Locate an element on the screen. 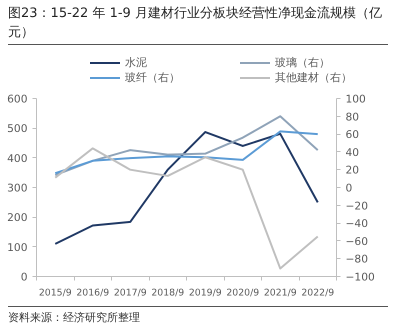 This screenshot has height=335, width=399. legend-label: 玻璃（右） is located at coordinates (302, 63).